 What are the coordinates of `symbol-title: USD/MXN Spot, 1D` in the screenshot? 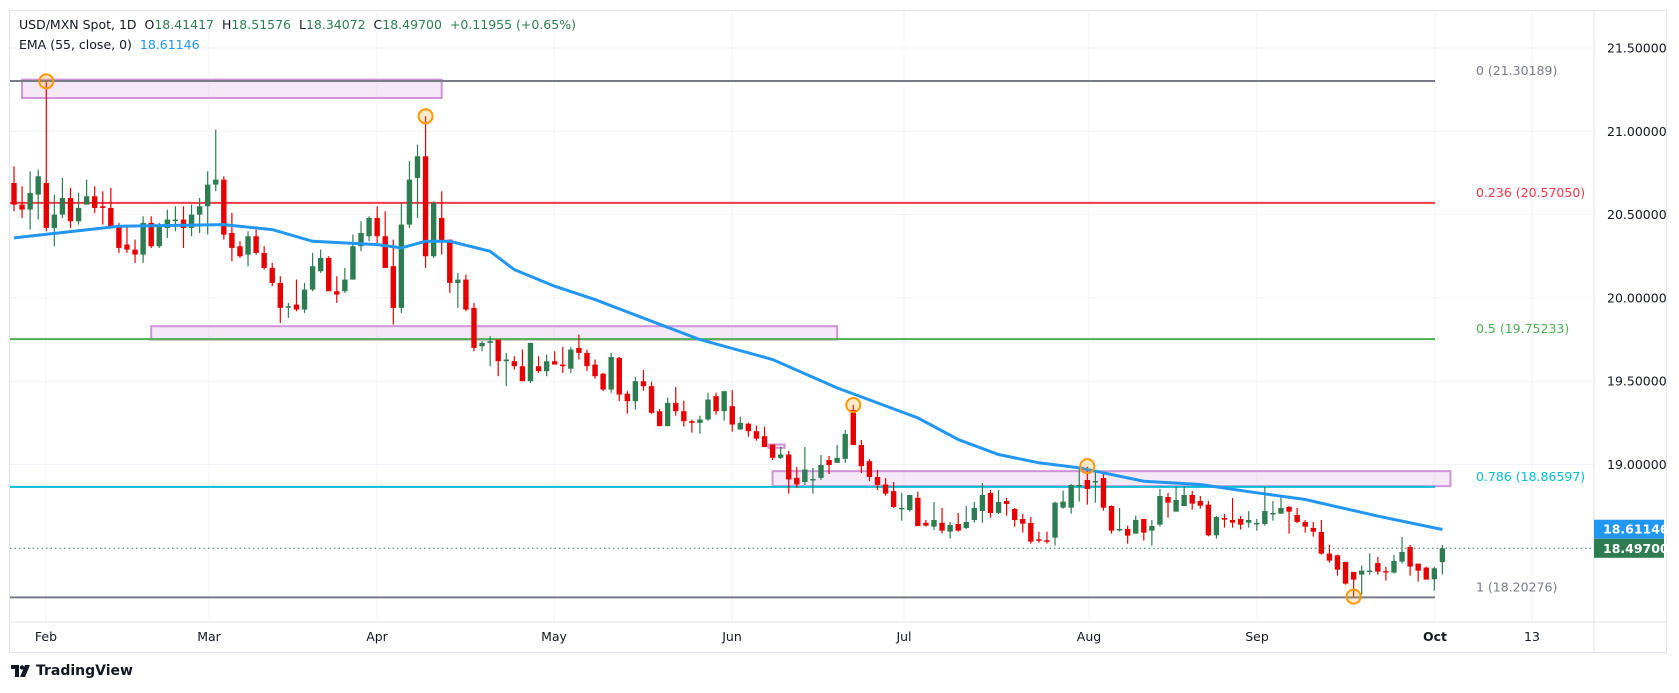 It's located at (78, 24).